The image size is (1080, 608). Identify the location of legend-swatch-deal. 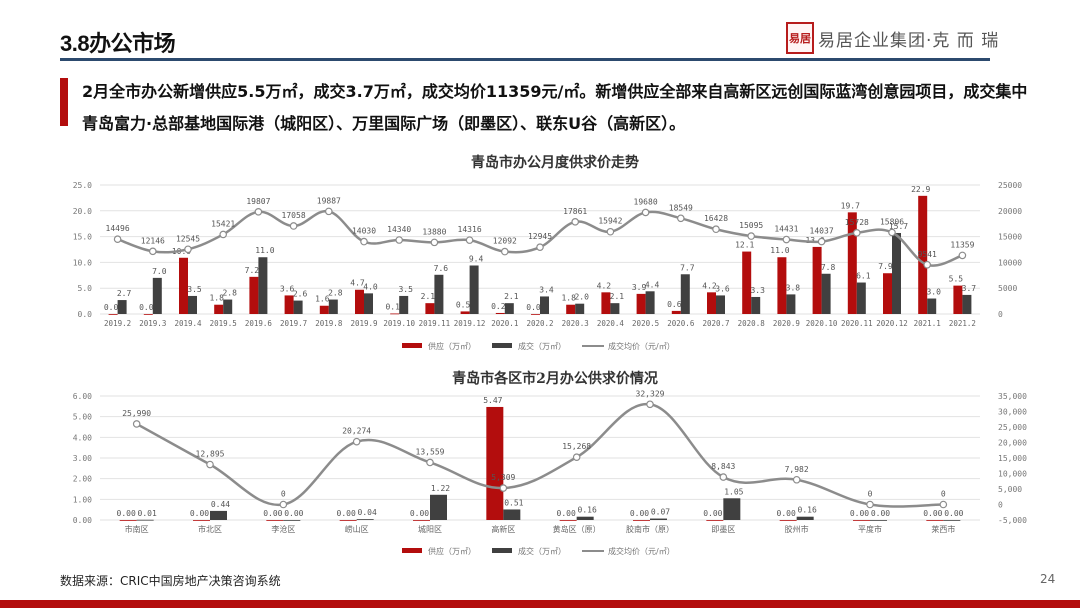
(502, 550).